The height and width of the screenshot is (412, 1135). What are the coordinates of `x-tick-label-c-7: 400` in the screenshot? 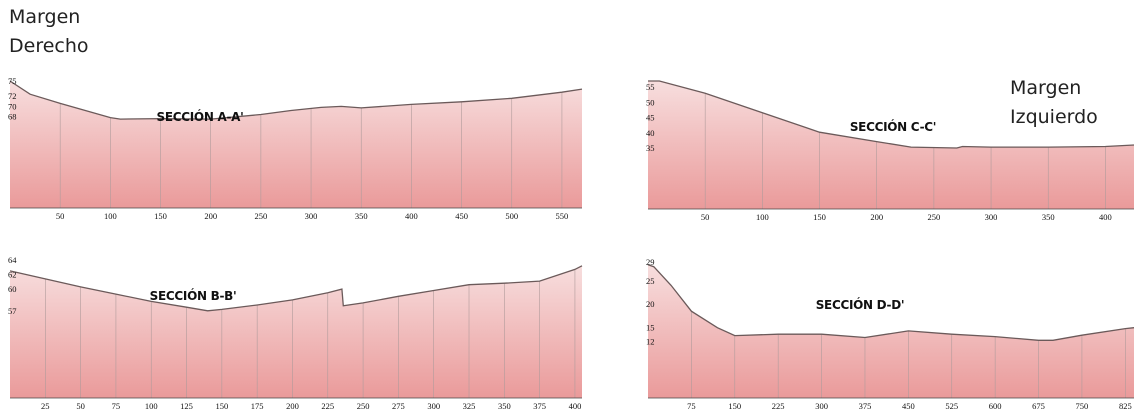 It's located at (1105, 217).